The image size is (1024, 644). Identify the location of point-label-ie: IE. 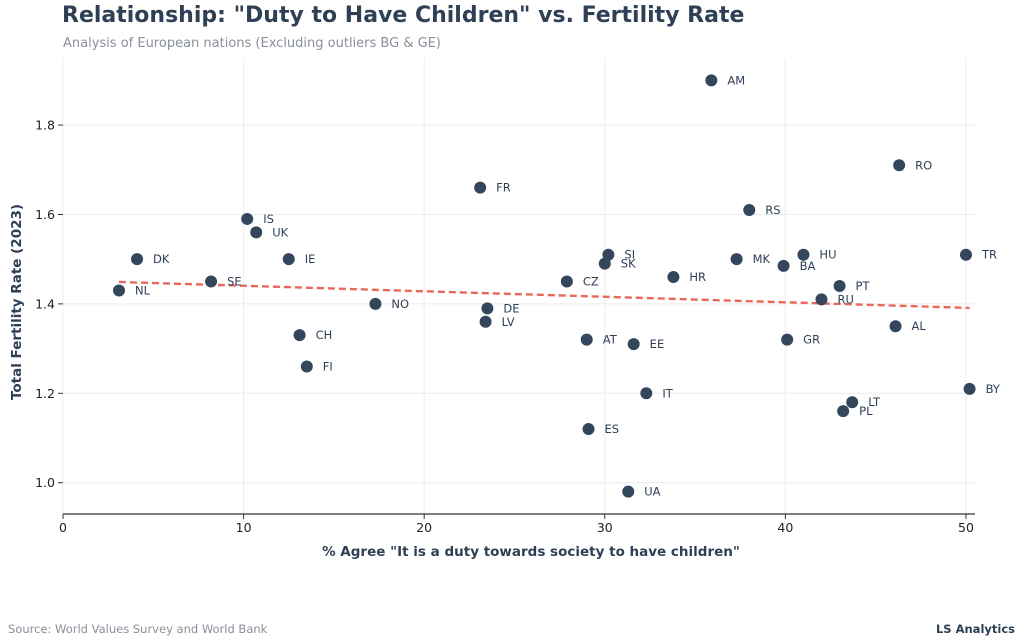
(310, 259).